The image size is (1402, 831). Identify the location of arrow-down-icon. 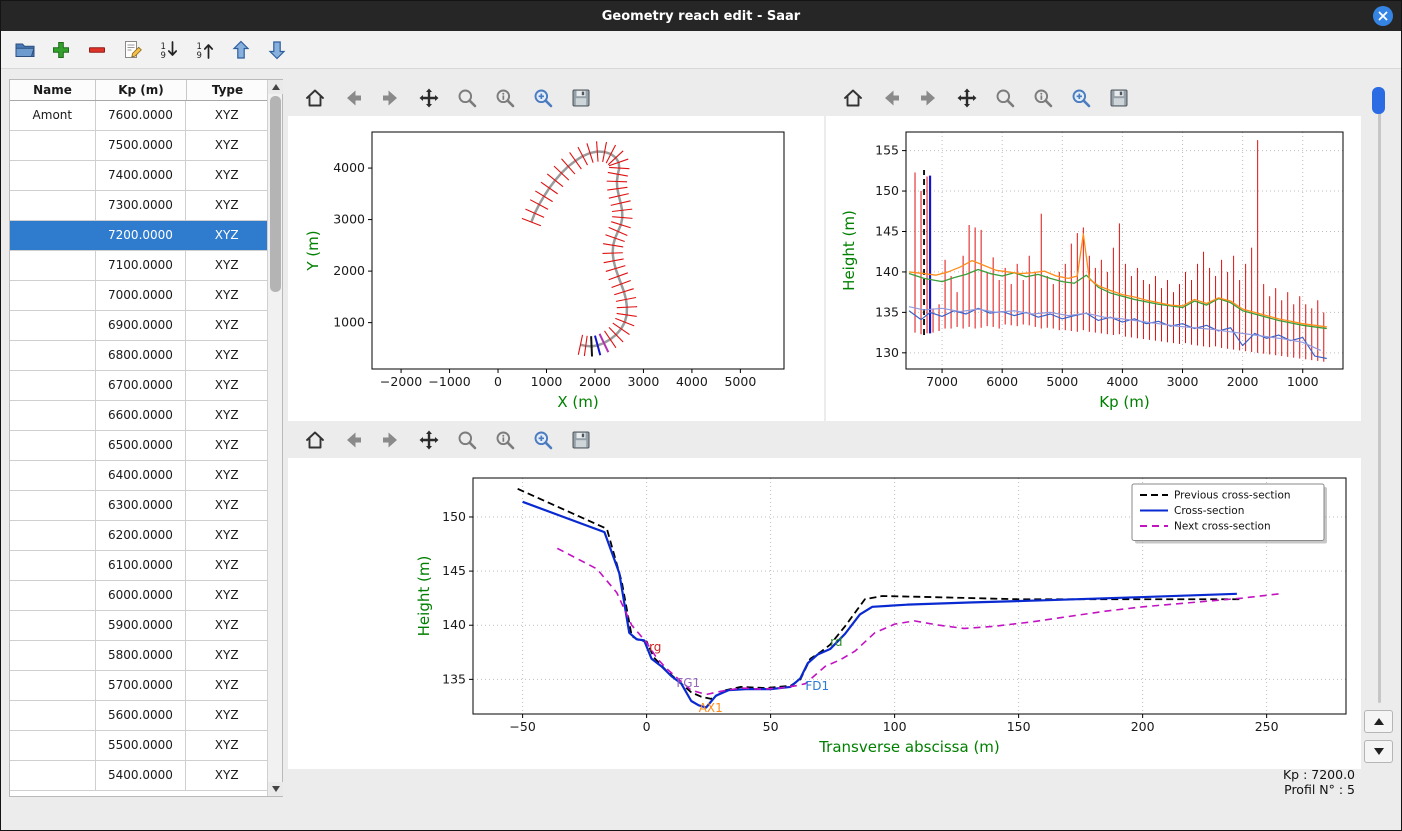
(1378, 751).